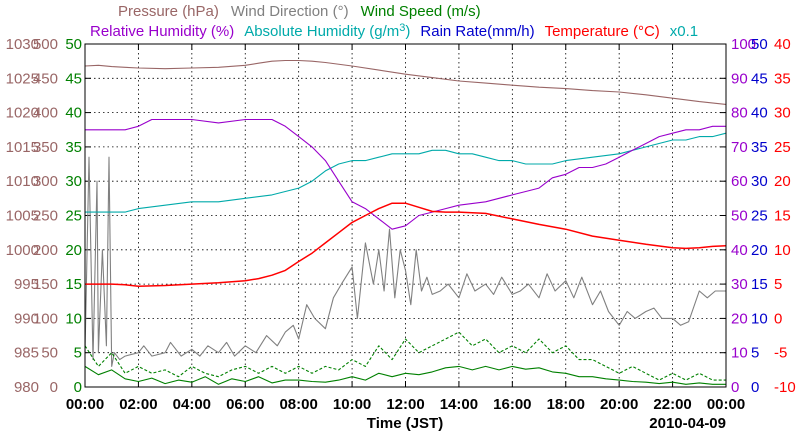  What do you see at coordinates (602, 31) in the screenshot?
I see `legend-temp: Temperature (°C)` at bounding box center [602, 31].